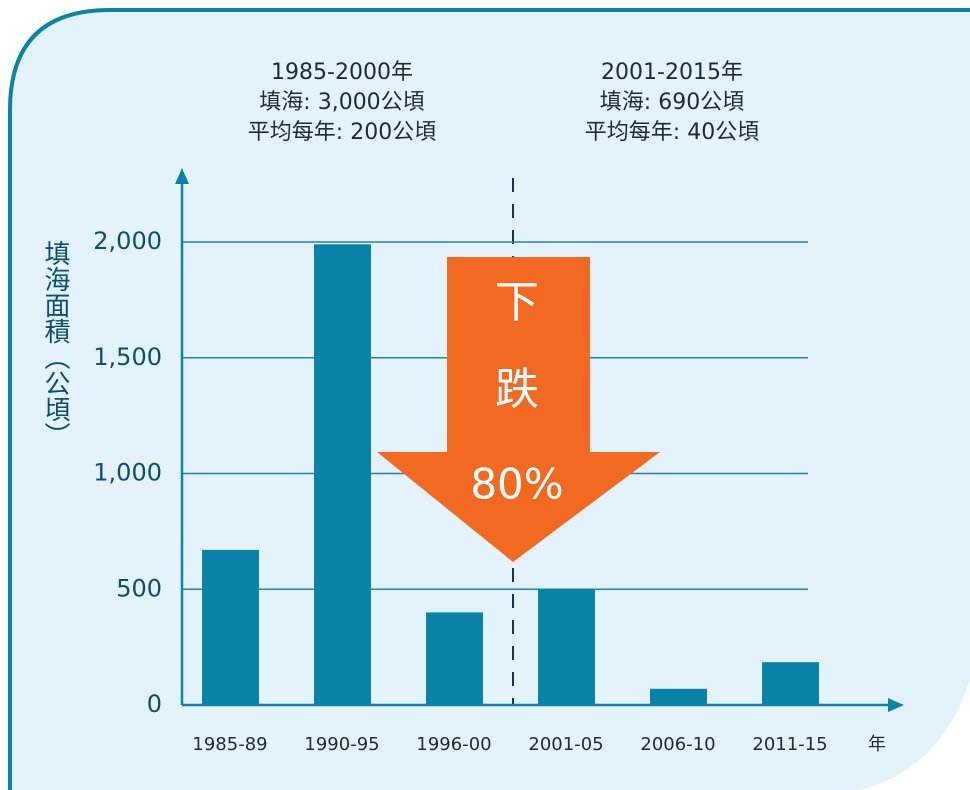 The image size is (970, 790). I want to click on x-tick-label: 2006-10, so click(677, 744).